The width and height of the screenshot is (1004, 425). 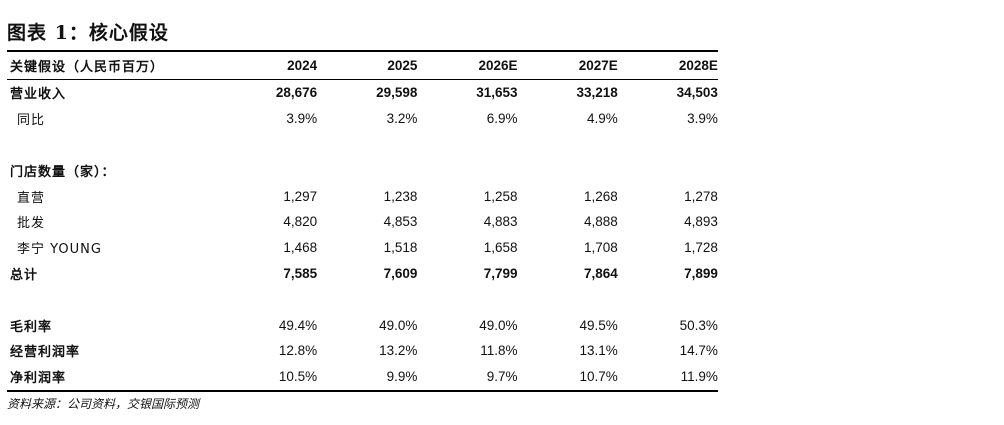 I want to click on table-cell: 13.2%, so click(x=398, y=351).